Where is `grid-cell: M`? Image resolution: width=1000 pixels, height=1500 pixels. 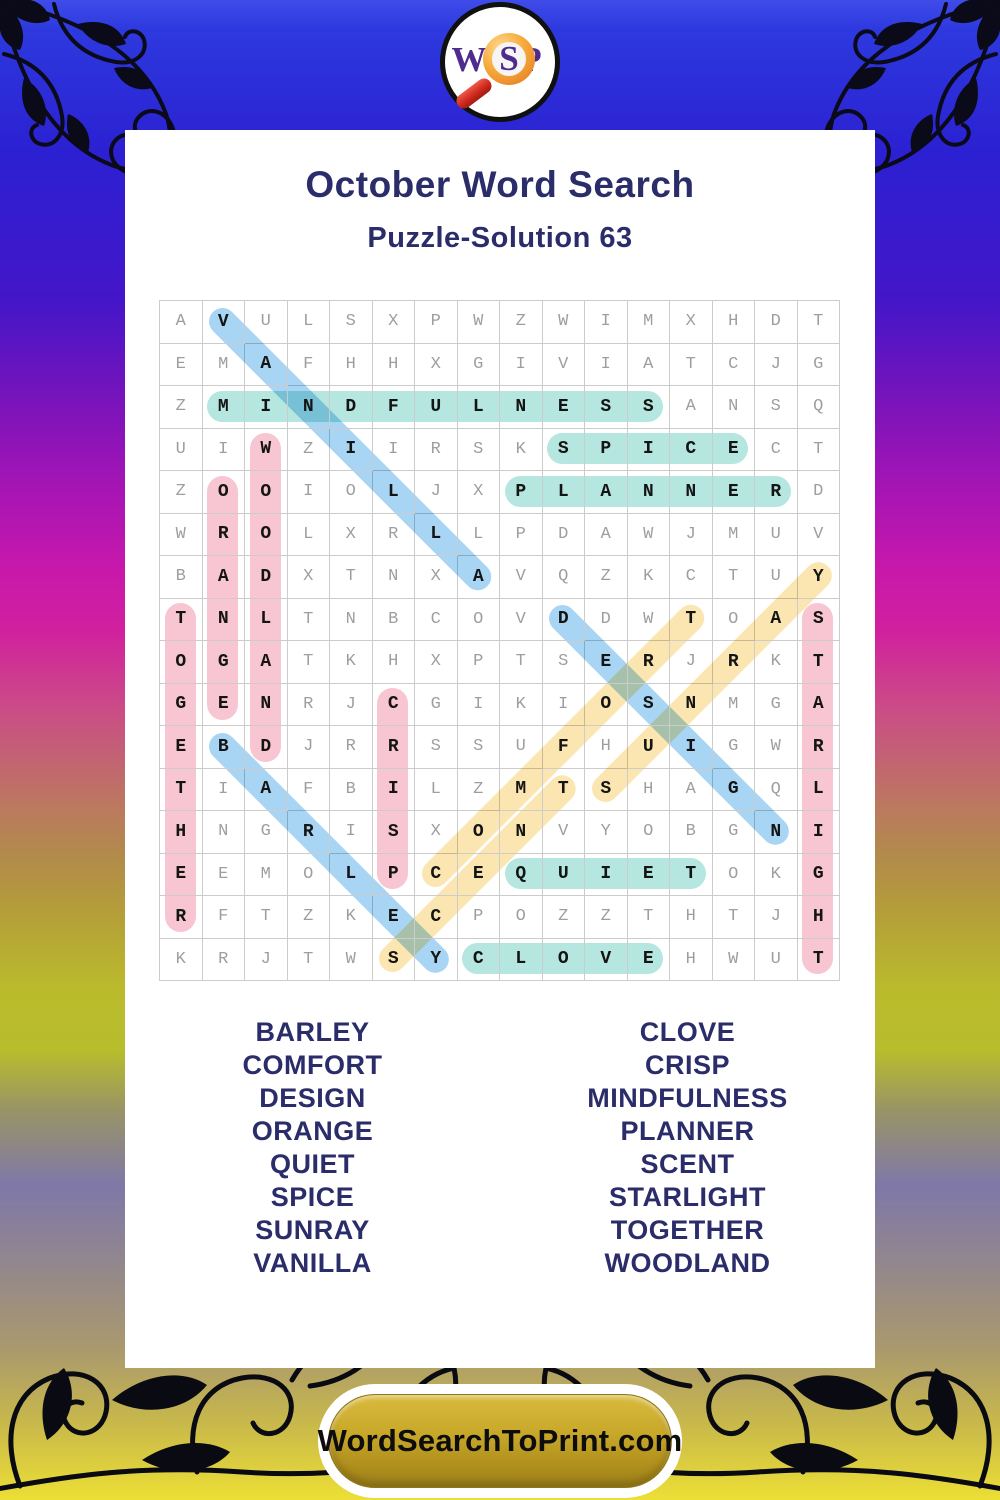 grid-cell: M is located at coordinates (521, 789).